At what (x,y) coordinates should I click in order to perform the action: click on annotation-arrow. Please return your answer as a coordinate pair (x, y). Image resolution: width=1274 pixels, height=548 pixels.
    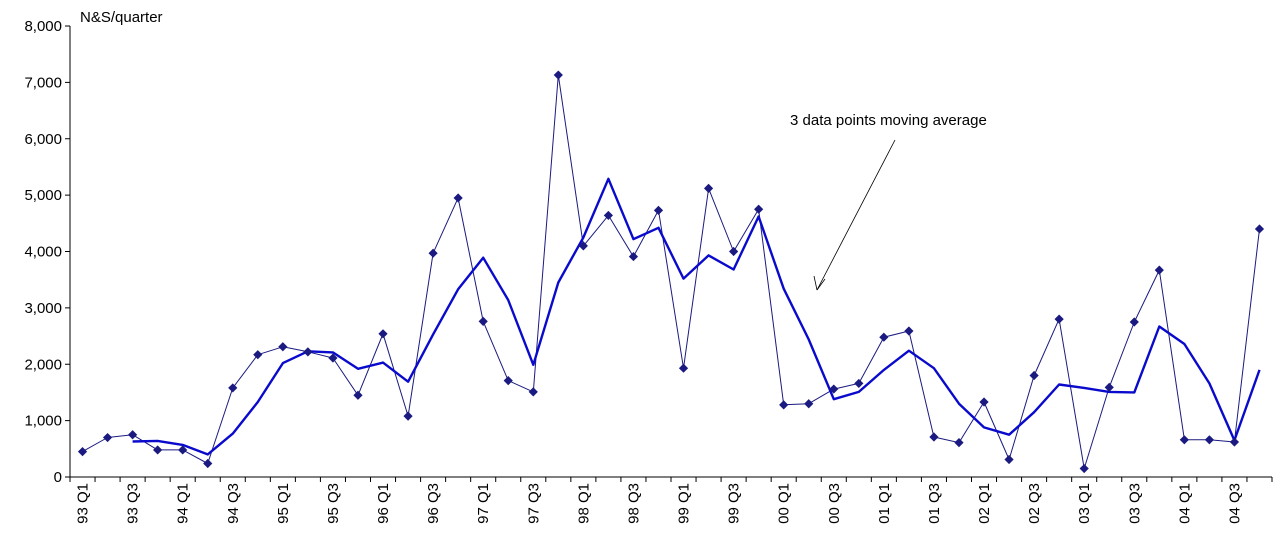
    Looking at the image, I should click on (856, 215).